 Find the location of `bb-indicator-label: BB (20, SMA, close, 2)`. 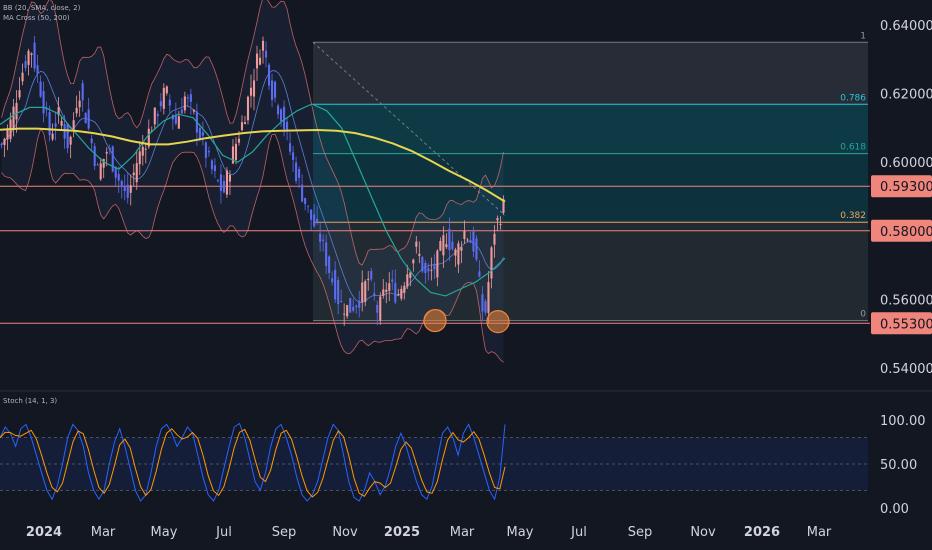

bb-indicator-label: BB (20, SMA, close, 2) is located at coordinates (42, 8).